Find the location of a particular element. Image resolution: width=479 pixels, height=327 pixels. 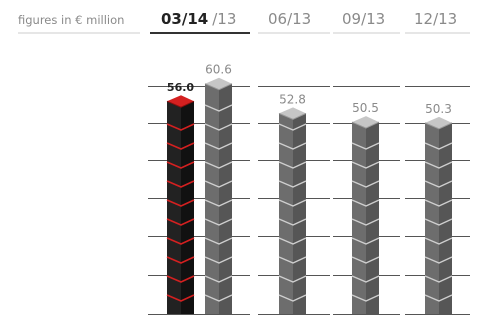

value-label: 60.6 is located at coordinates (218, 70).